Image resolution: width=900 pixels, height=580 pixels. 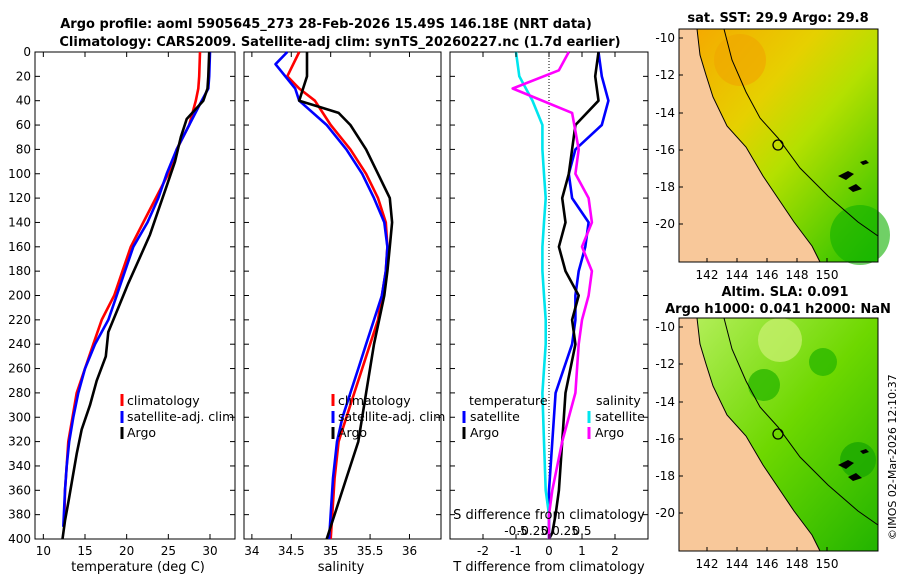 What do you see at coordinates (330, 551) in the screenshot?
I see `x-tick-label: 35` at bounding box center [330, 551].